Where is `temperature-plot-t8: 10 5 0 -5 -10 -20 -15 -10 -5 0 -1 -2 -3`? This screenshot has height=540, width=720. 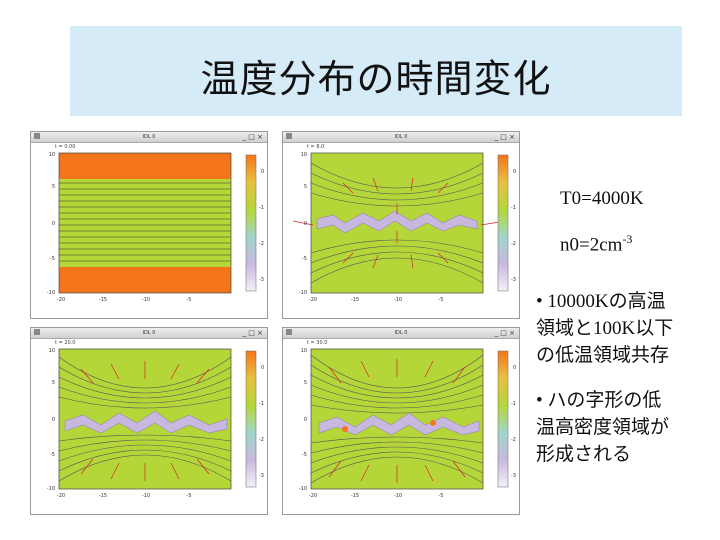 temperature-plot-t8: 10 5 0 -5 -10 -20 -15 -10 -5 0 -1 -2 -3 is located at coordinates (404, 227).